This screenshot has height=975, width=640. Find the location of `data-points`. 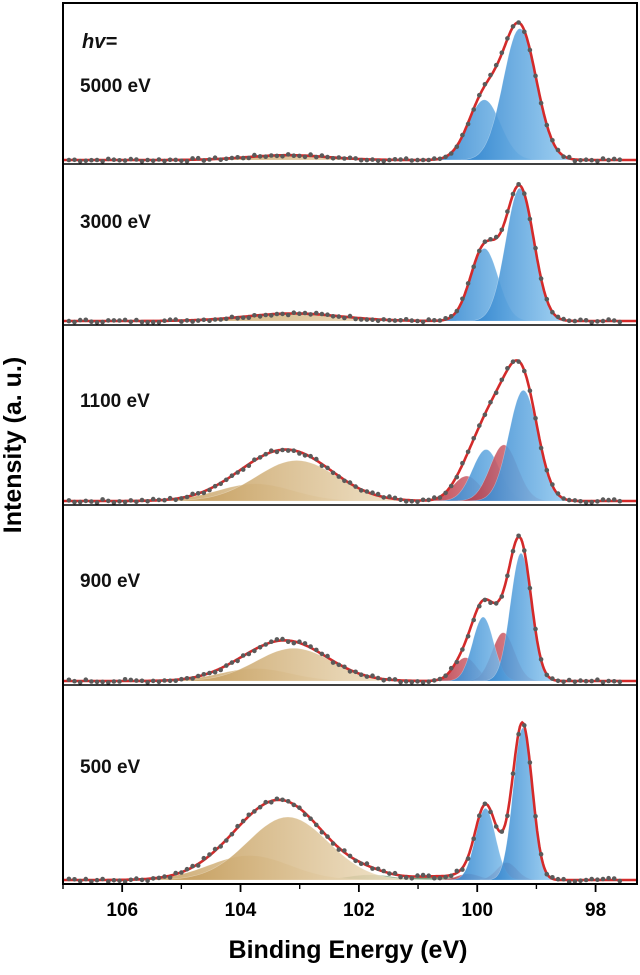

data-points is located at coordinates (344, 609).